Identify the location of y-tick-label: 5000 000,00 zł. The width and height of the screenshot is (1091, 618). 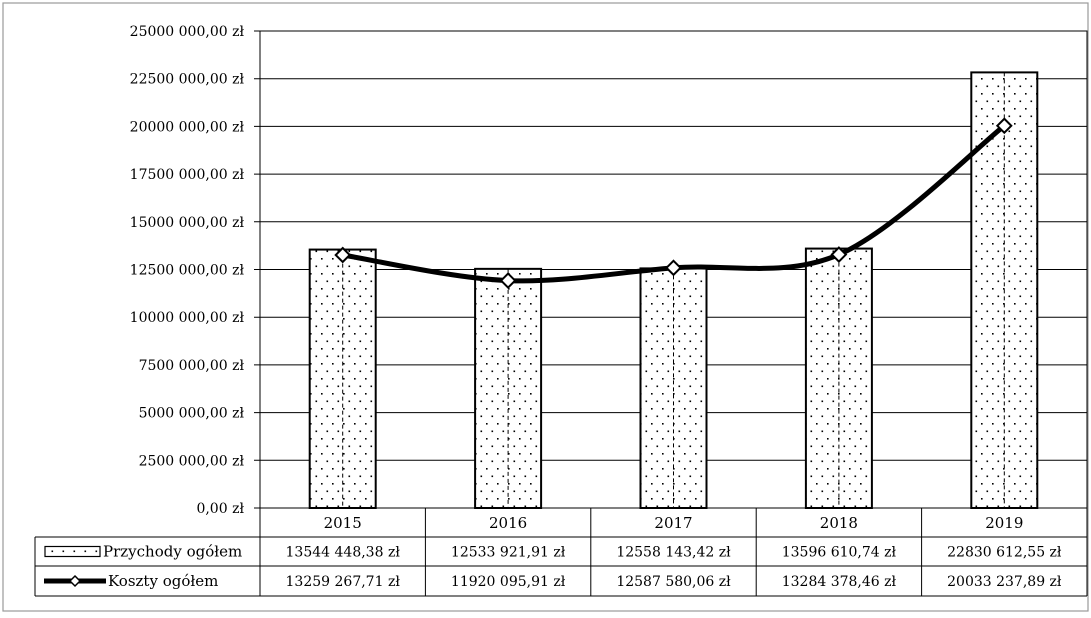
(192, 414).